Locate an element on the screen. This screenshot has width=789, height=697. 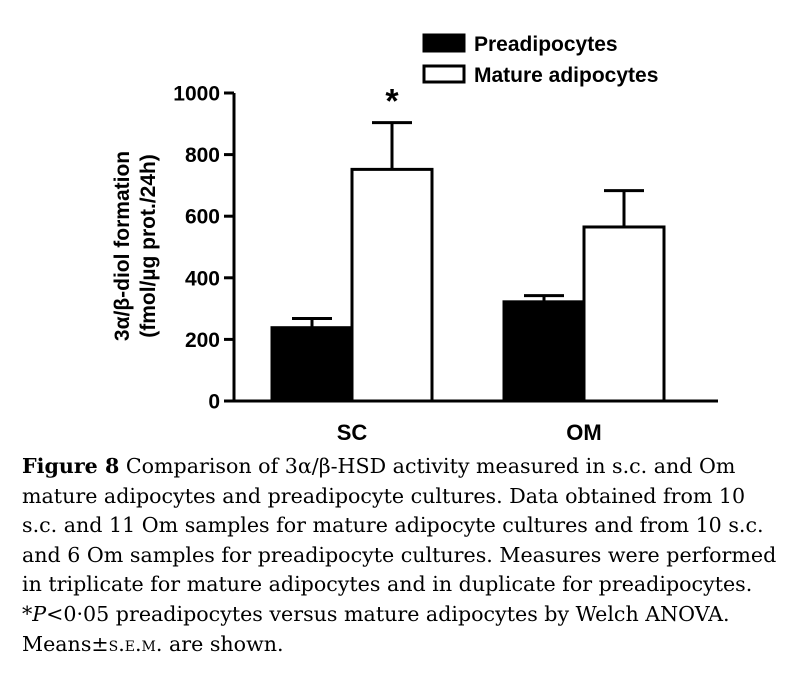
bar-sc-mature-adipocytes is located at coordinates (392, 285).